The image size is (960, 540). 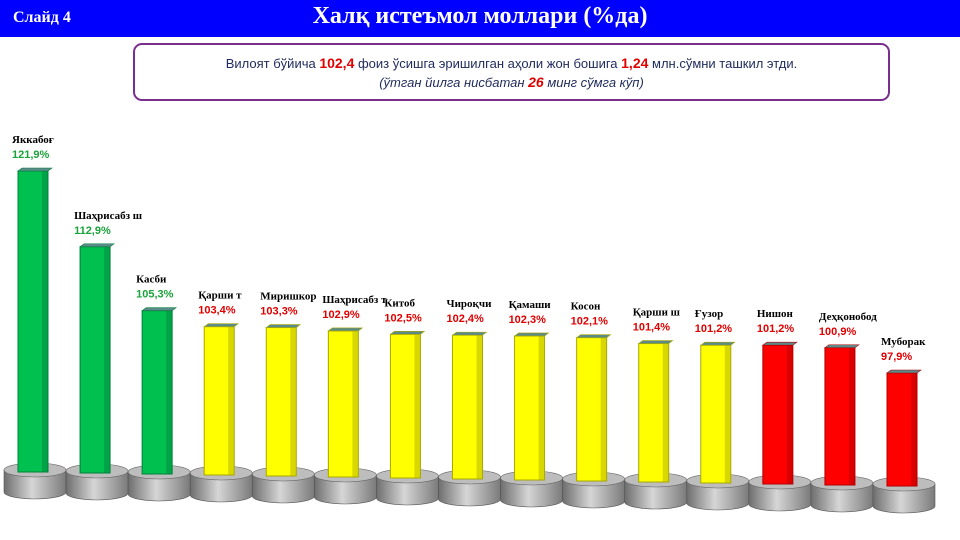 I want to click on category-label: Нишон, so click(x=775, y=314).